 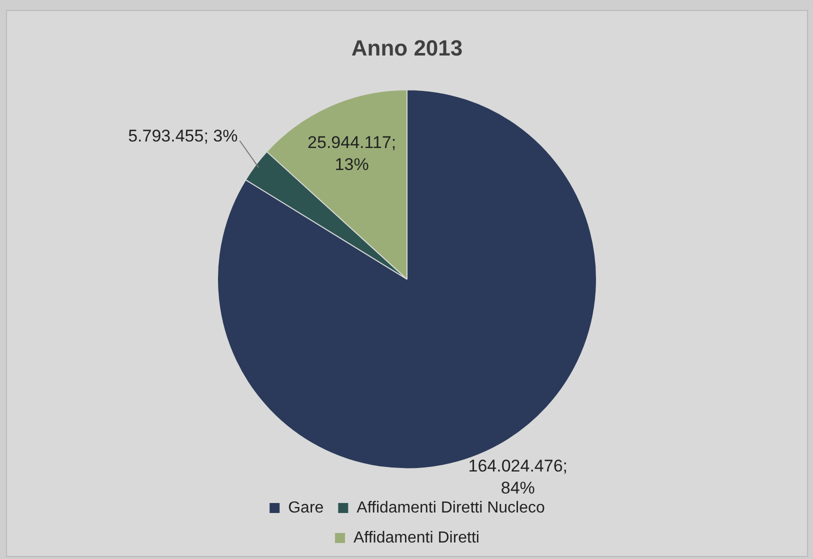 I want to click on legend-label: Affidamenti Diretti, so click(x=417, y=537).